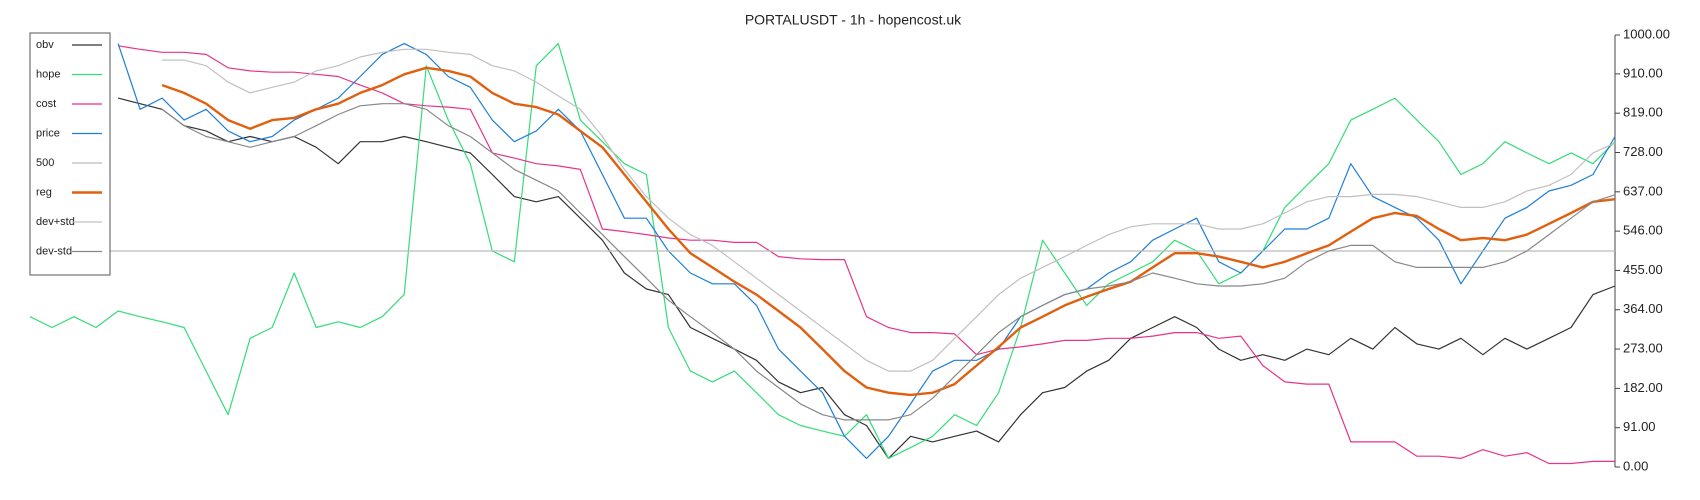 The width and height of the screenshot is (1700, 500). What do you see at coordinates (48, 133) in the screenshot?
I see `legend-label: price` at bounding box center [48, 133].